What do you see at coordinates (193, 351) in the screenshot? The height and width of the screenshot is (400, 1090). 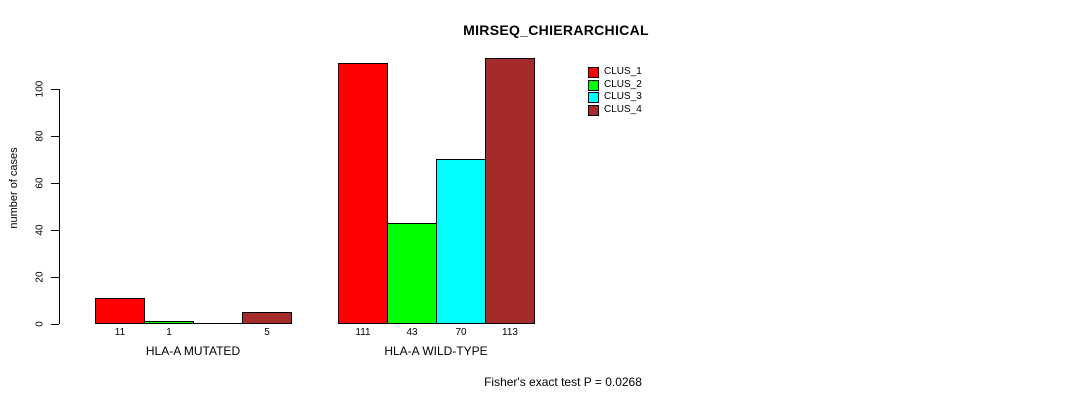 I see `x-category-label: HLA-A MUTATED` at bounding box center [193, 351].